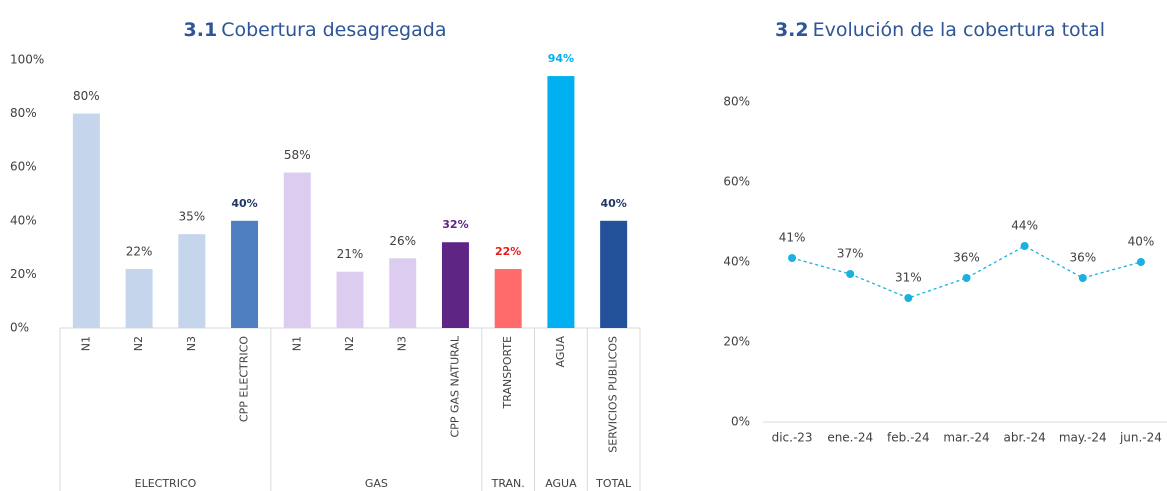  Describe the element at coordinates (908, 278) in the screenshot. I see `value-label: 31%` at that location.